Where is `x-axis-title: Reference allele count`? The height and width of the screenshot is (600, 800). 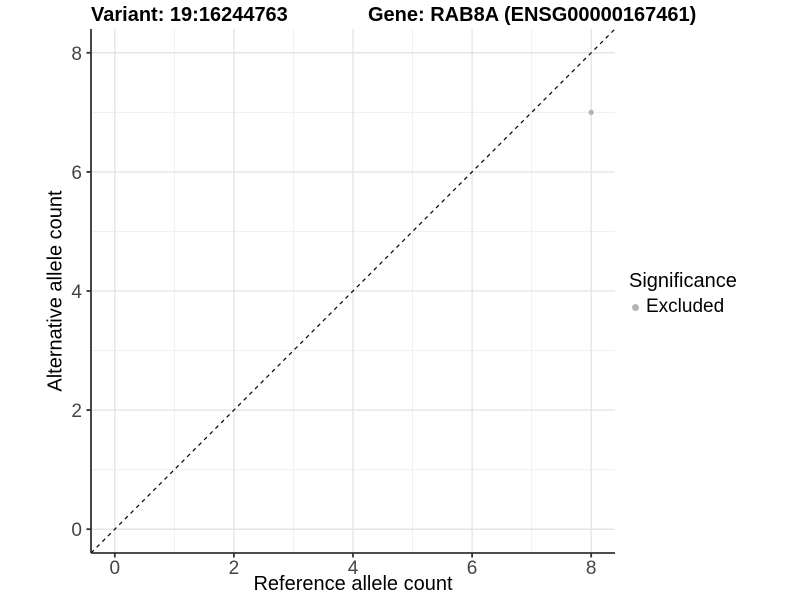 x-axis-title: Reference allele count is located at coordinates (353, 584).